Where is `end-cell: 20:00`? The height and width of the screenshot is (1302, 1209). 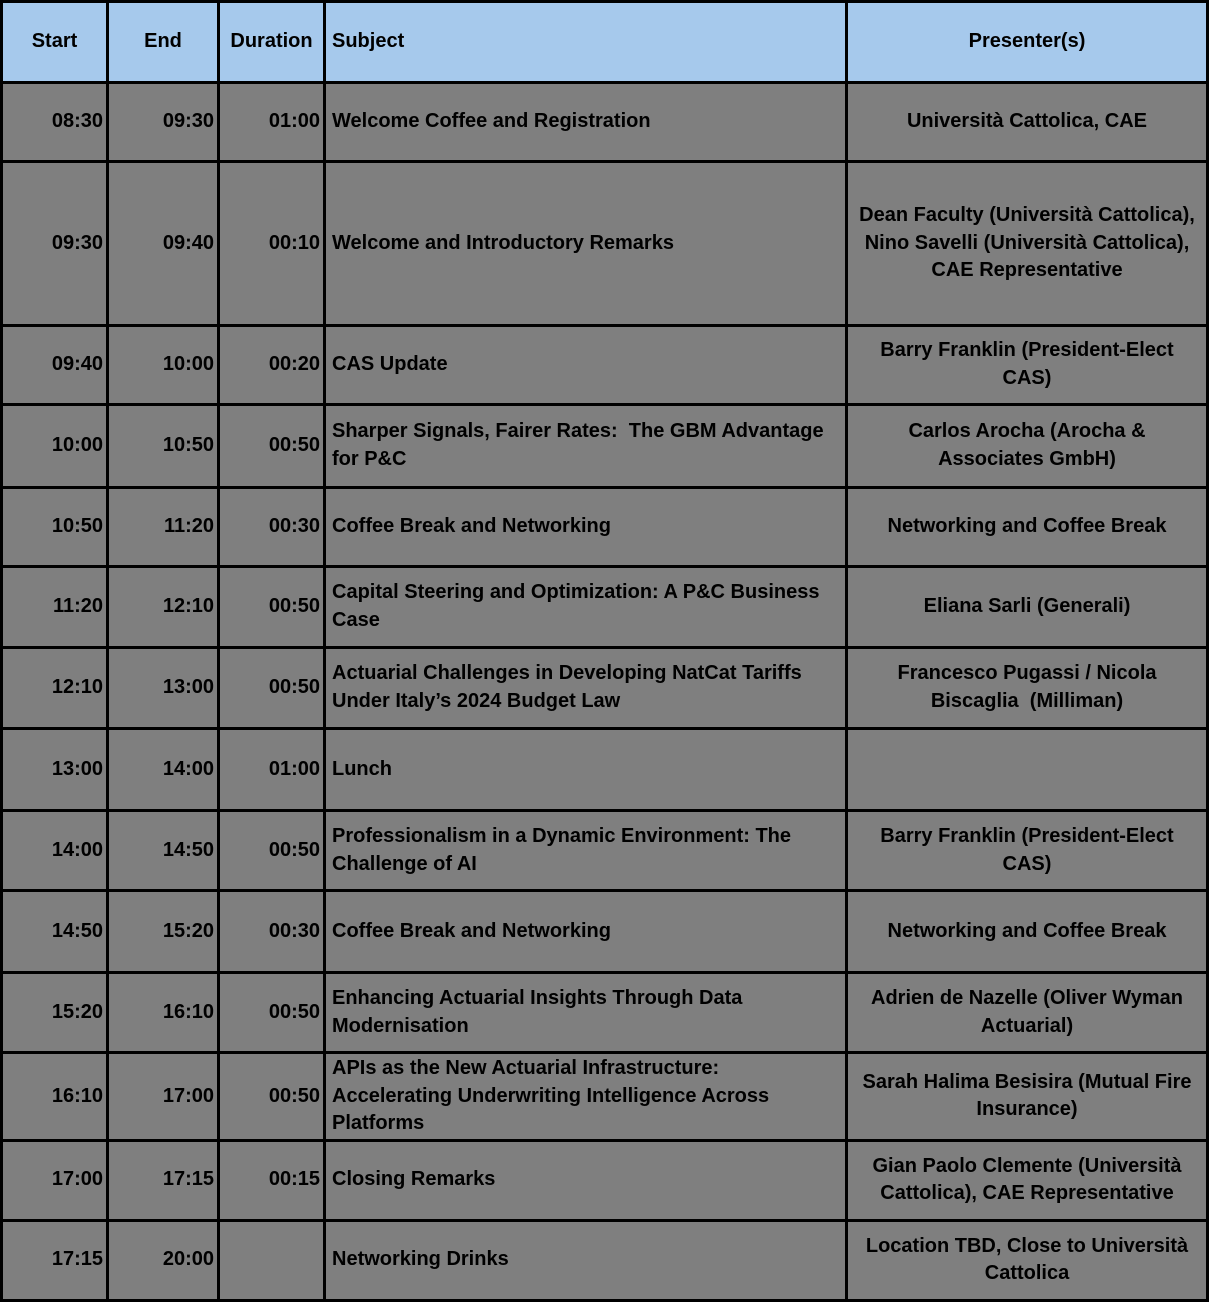 end-cell: 20:00 is located at coordinates (163, 1260).